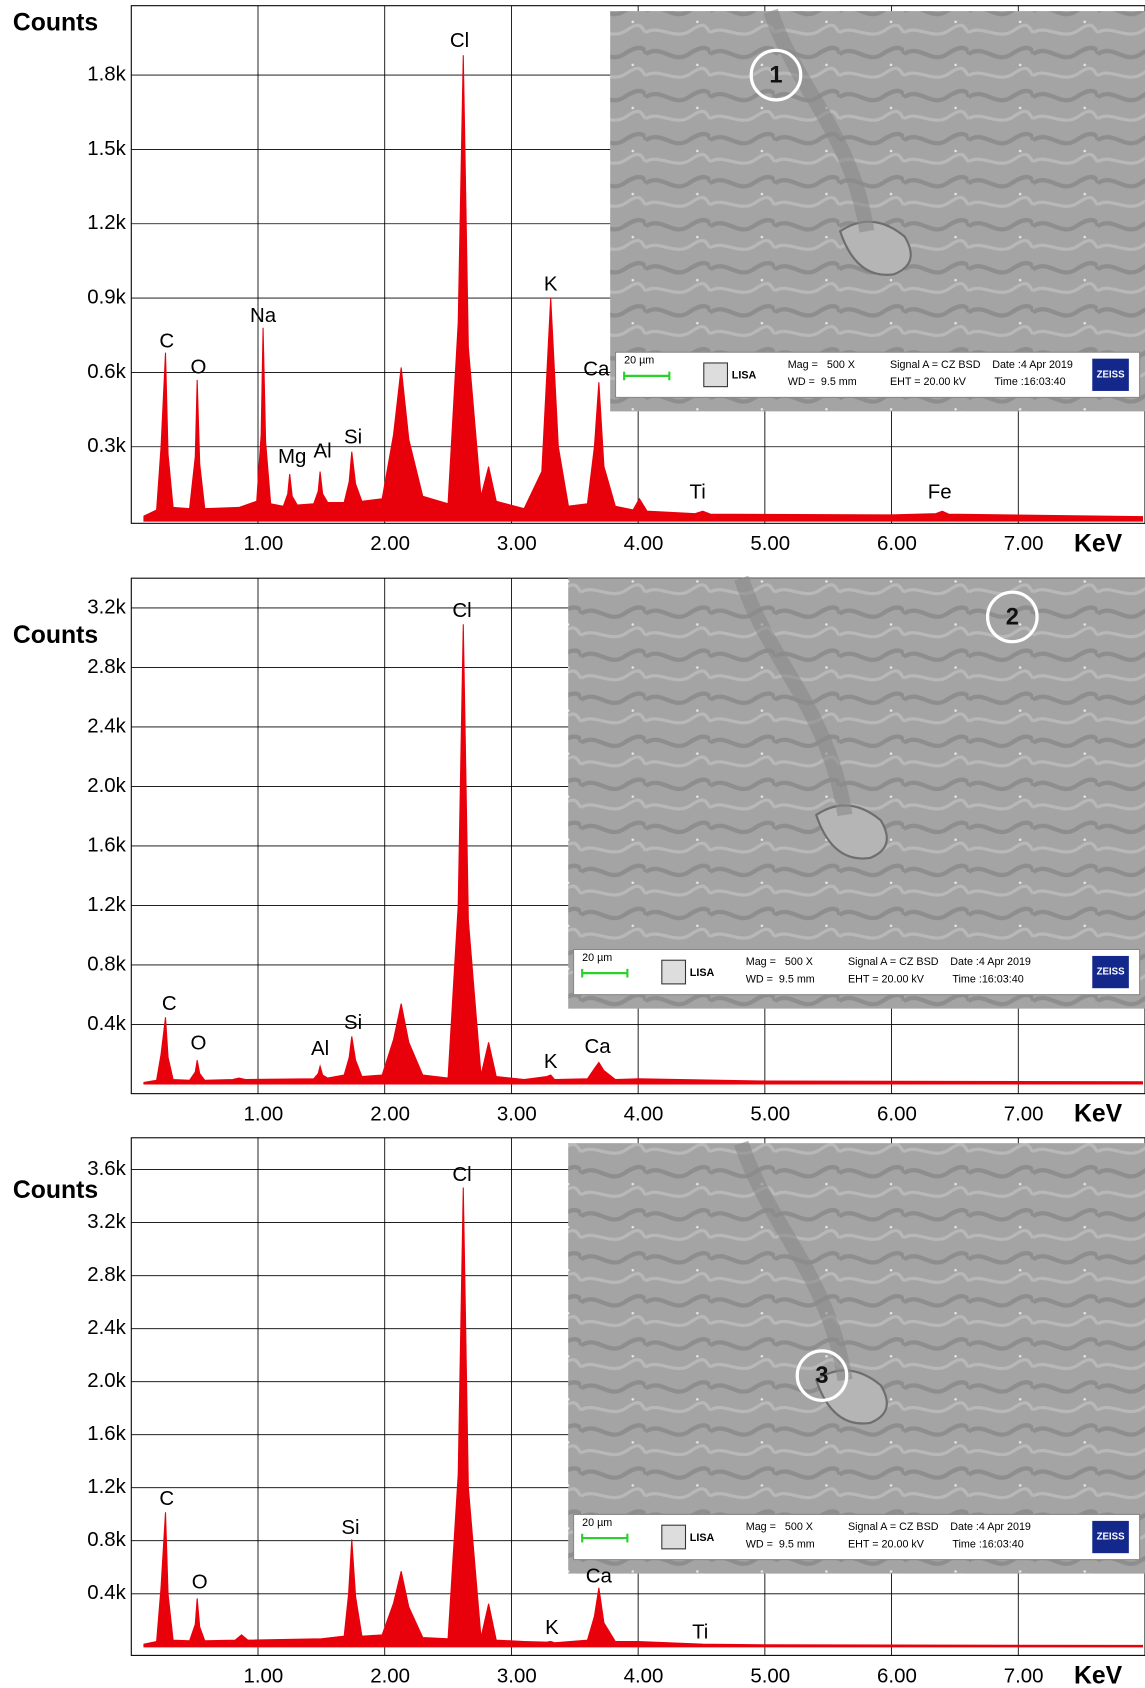  I want to click on peak-label: Fe, so click(940, 491).